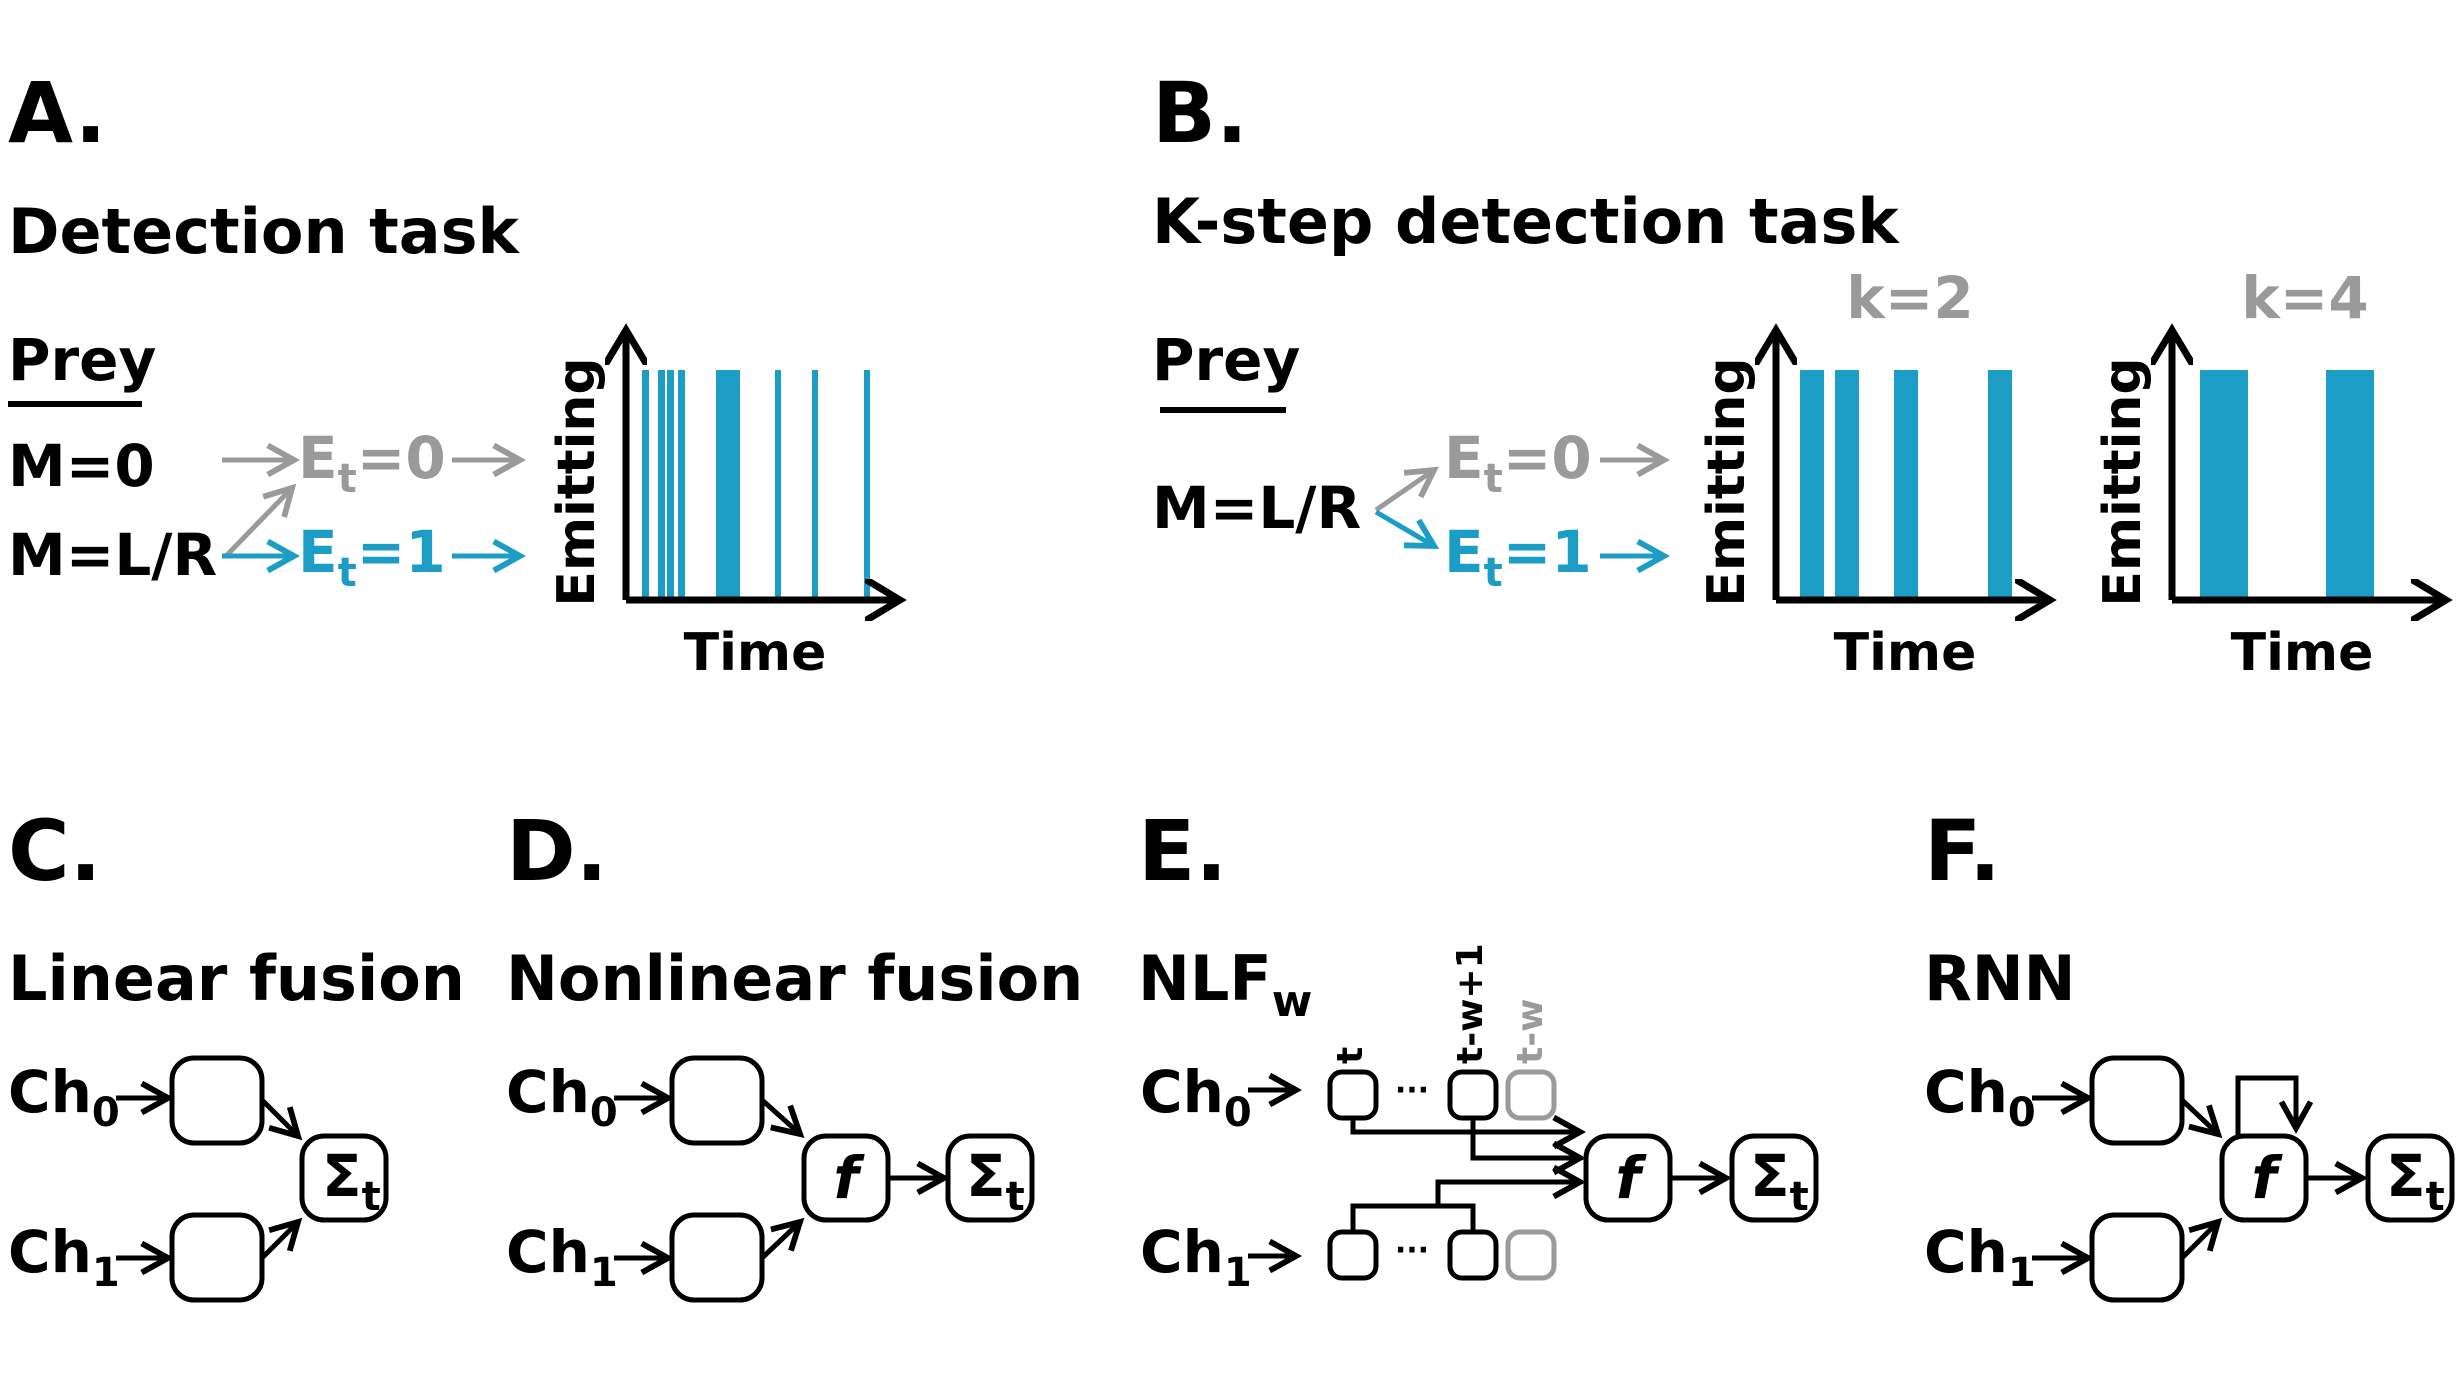  What do you see at coordinates (1470, 1003) in the screenshot?
I see `time-label-tw1: t-w+1` at bounding box center [1470, 1003].